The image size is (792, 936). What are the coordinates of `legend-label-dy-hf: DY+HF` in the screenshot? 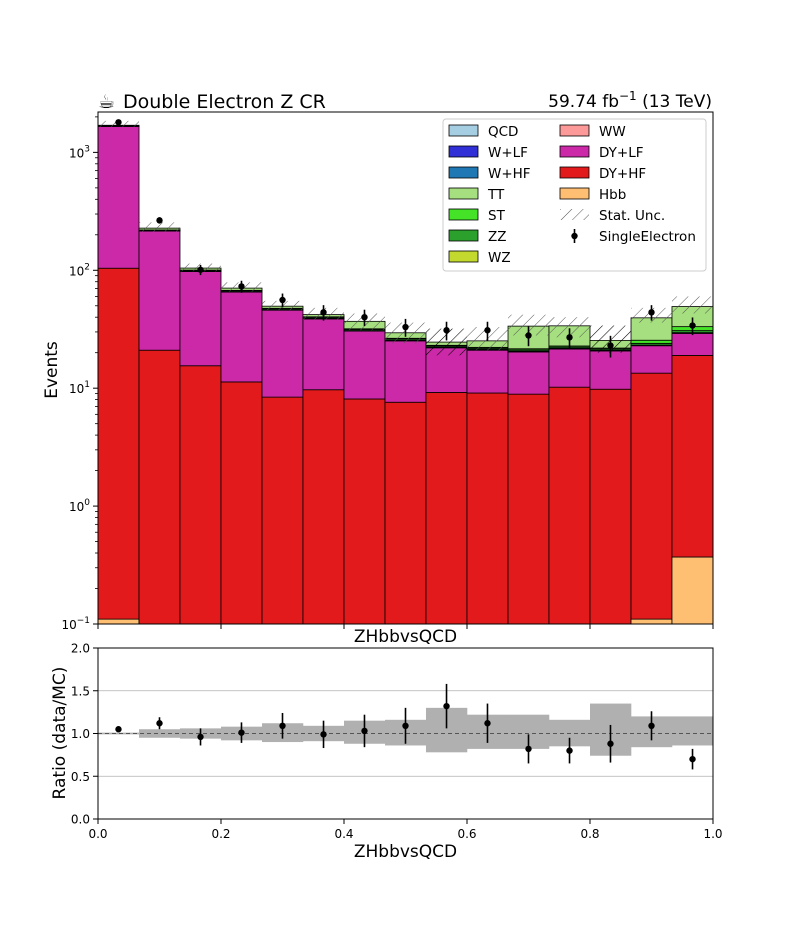 It's located at (622, 174).